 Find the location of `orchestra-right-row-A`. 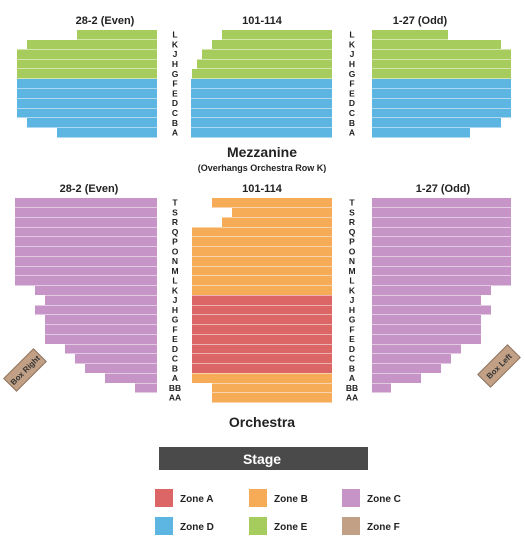

orchestra-right-row-A is located at coordinates (396, 378).